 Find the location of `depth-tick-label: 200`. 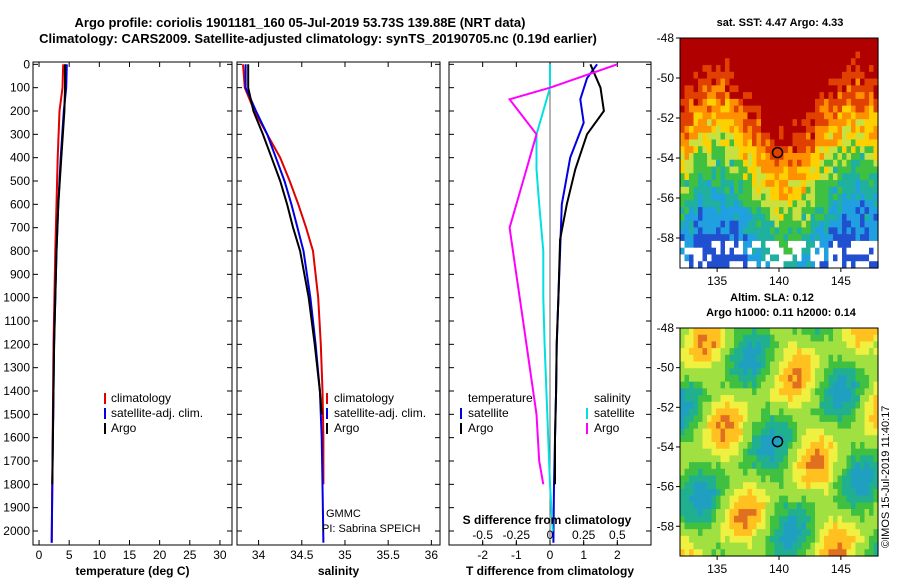

depth-tick-label: 200 is located at coordinates (20, 111).